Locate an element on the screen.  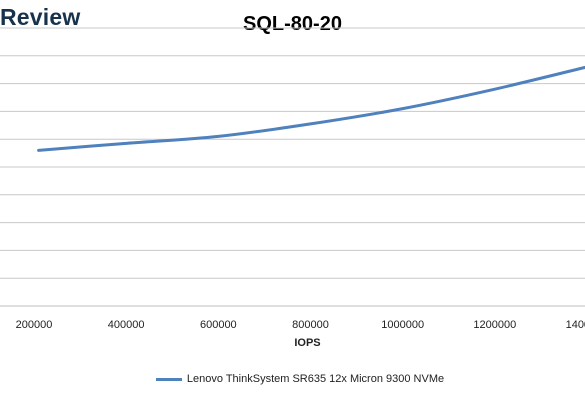
chart-title: SQL-80-20 is located at coordinates (292, 24).